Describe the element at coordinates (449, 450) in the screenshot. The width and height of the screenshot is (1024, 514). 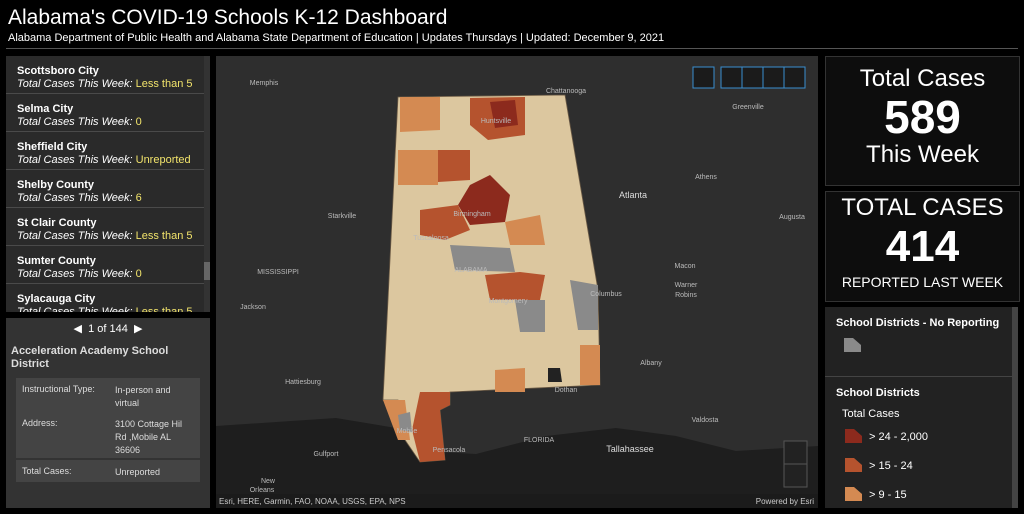
I see `place-label: Pensacola` at that location.